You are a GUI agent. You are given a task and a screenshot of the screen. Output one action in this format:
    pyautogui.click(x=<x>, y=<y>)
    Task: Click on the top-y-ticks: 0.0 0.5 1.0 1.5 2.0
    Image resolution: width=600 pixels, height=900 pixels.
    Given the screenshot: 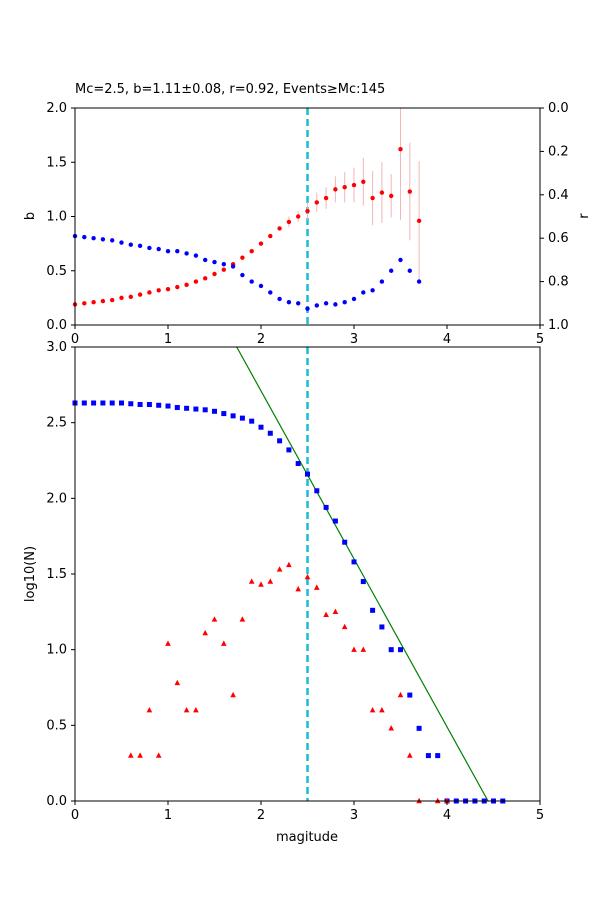 What is the action you would take?
    pyautogui.click(x=60, y=217)
    